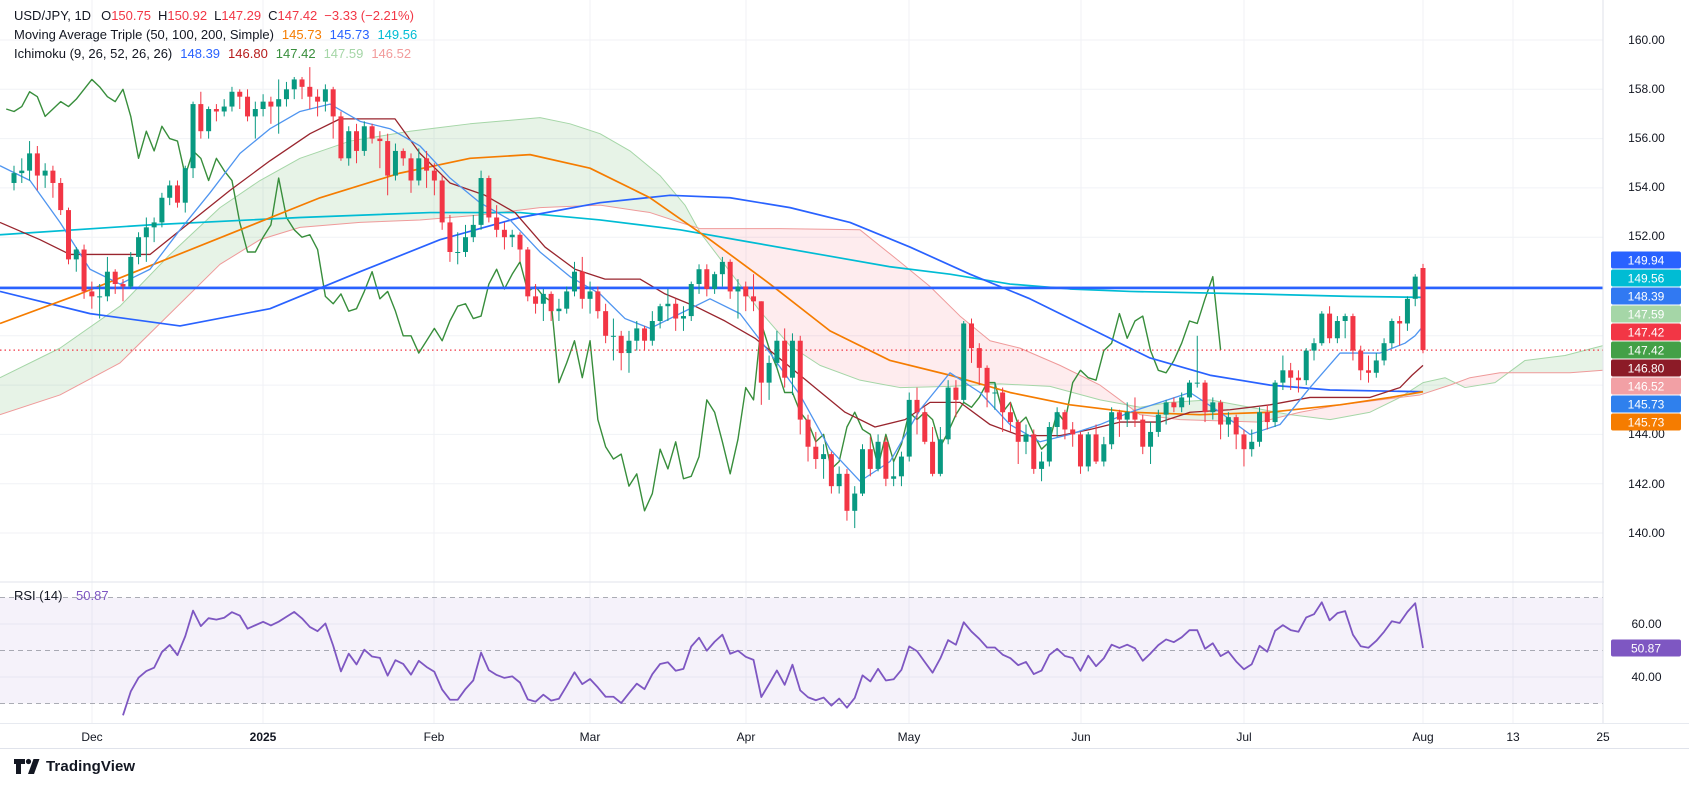  What do you see at coordinates (1646, 89) in the screenshot?
I see `price-axis-label: 158.00` at bounding box center [1646, 89].